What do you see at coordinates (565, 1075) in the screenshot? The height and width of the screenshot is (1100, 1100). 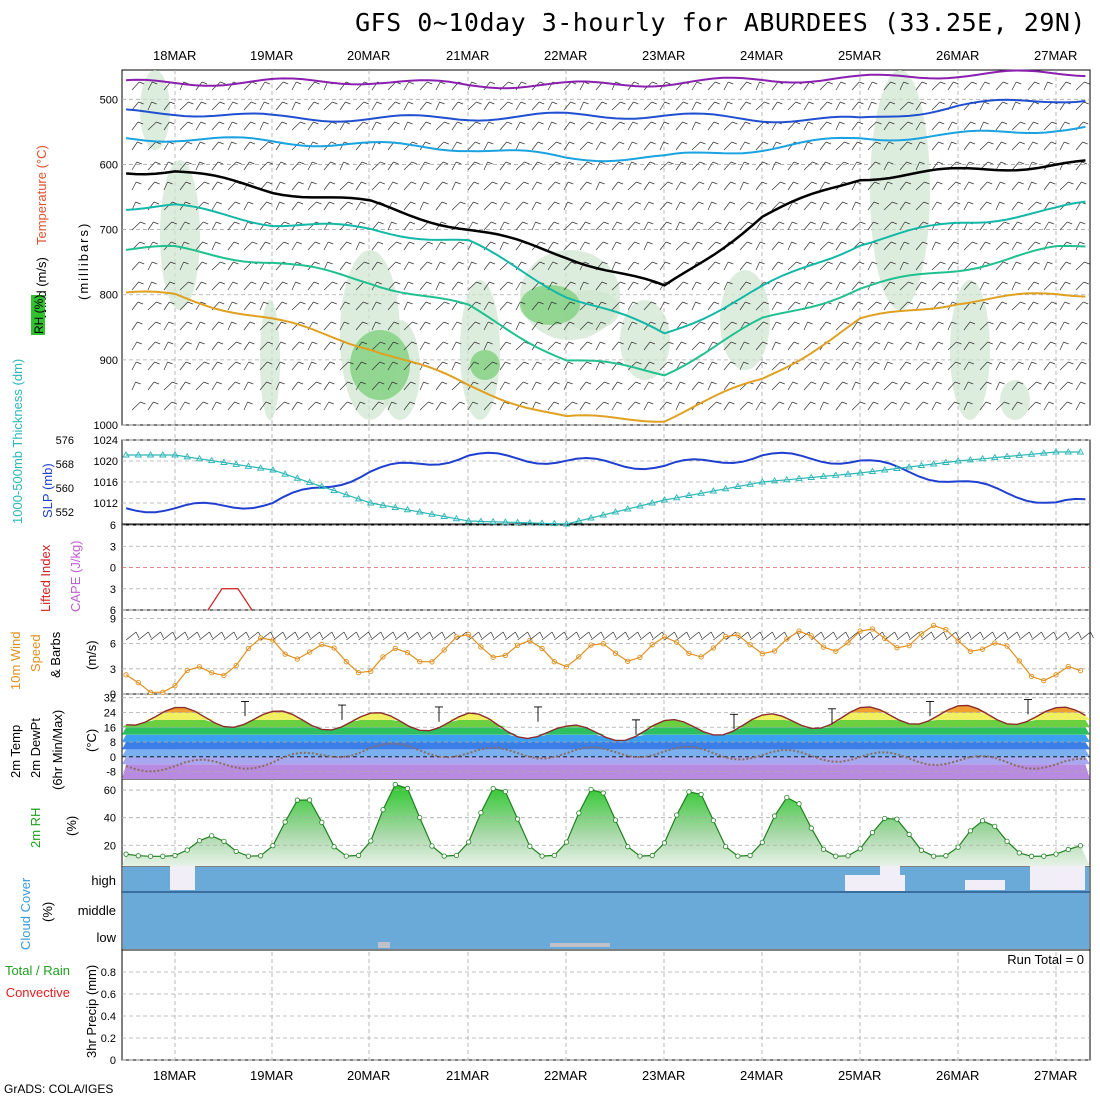 I see `x-tick-label-bottom: 22MAR` at bounding box center [565, 1075].